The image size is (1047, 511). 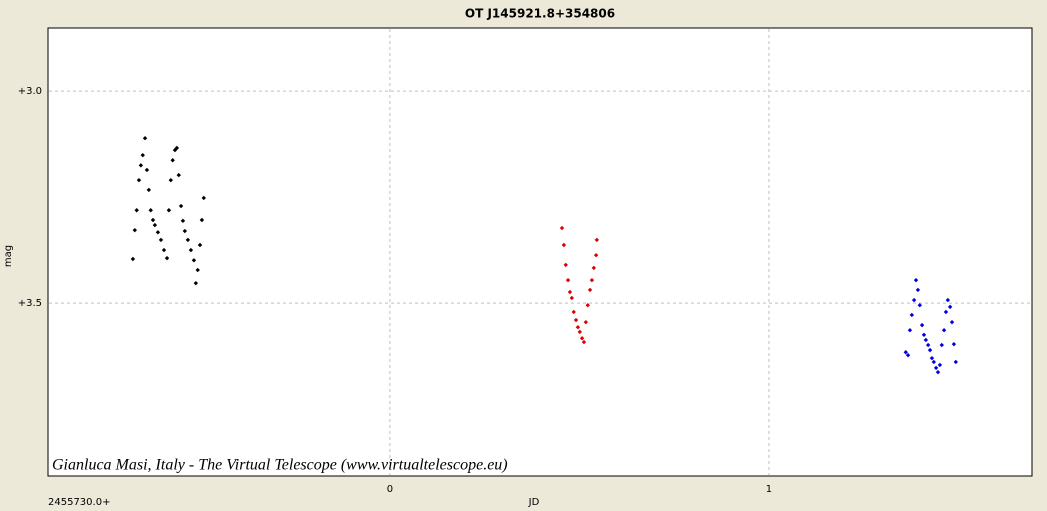 I want to click on x-offset-label: 2455730.0+, so click(x=79, y=502).